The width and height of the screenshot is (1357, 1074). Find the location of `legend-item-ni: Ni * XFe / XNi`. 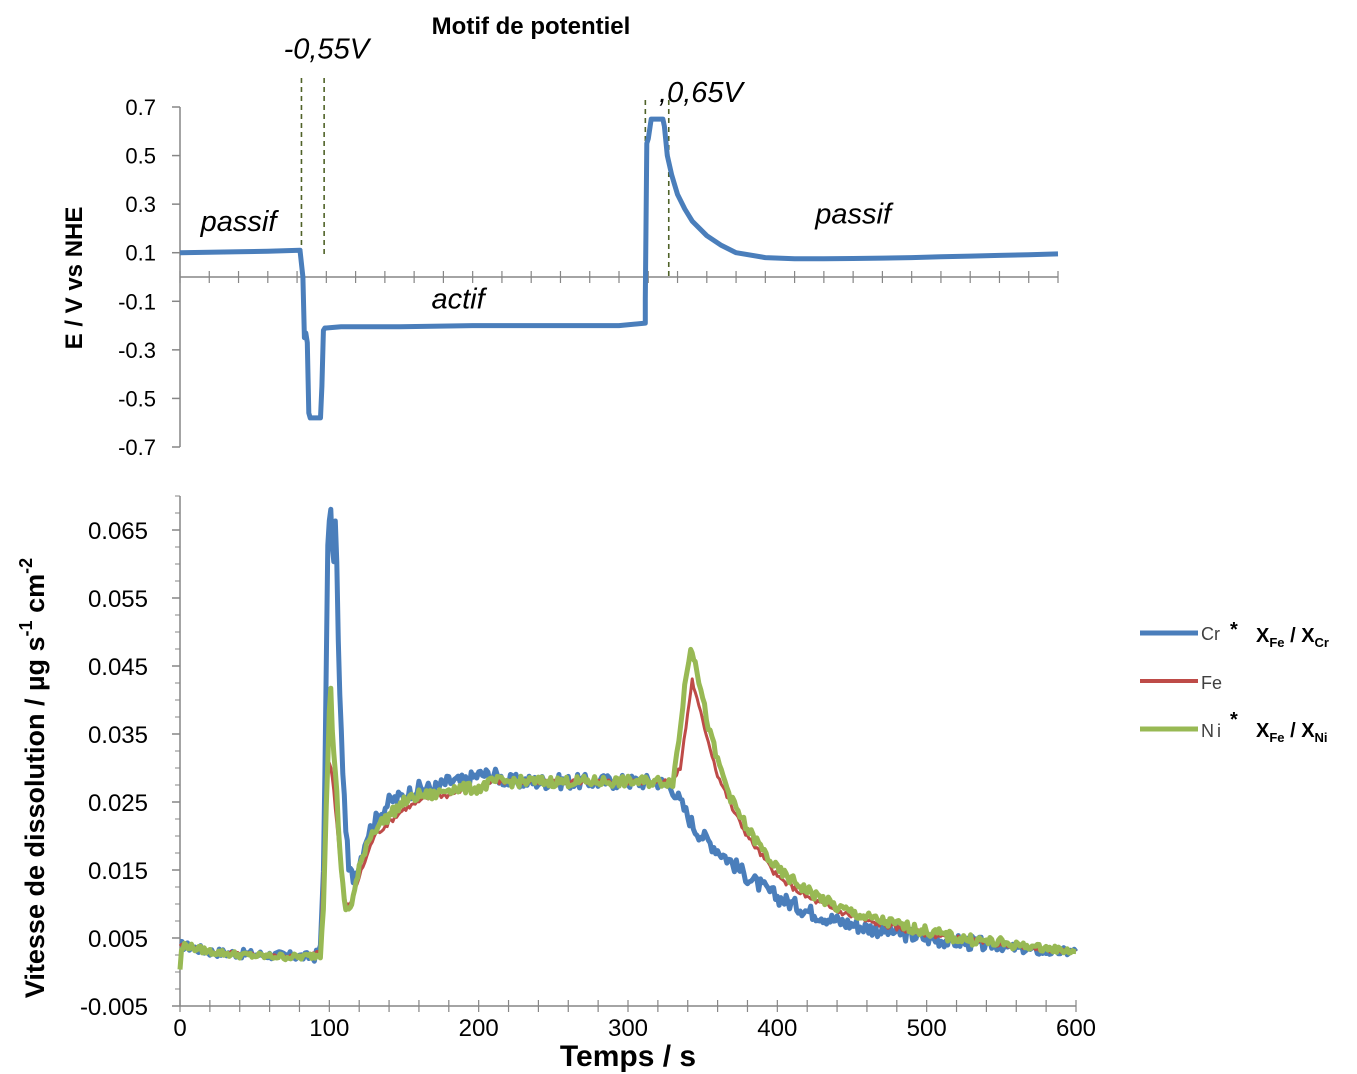

legend-item-ni: Ni * XFe / XNi is located at coordinates (1234, 727).